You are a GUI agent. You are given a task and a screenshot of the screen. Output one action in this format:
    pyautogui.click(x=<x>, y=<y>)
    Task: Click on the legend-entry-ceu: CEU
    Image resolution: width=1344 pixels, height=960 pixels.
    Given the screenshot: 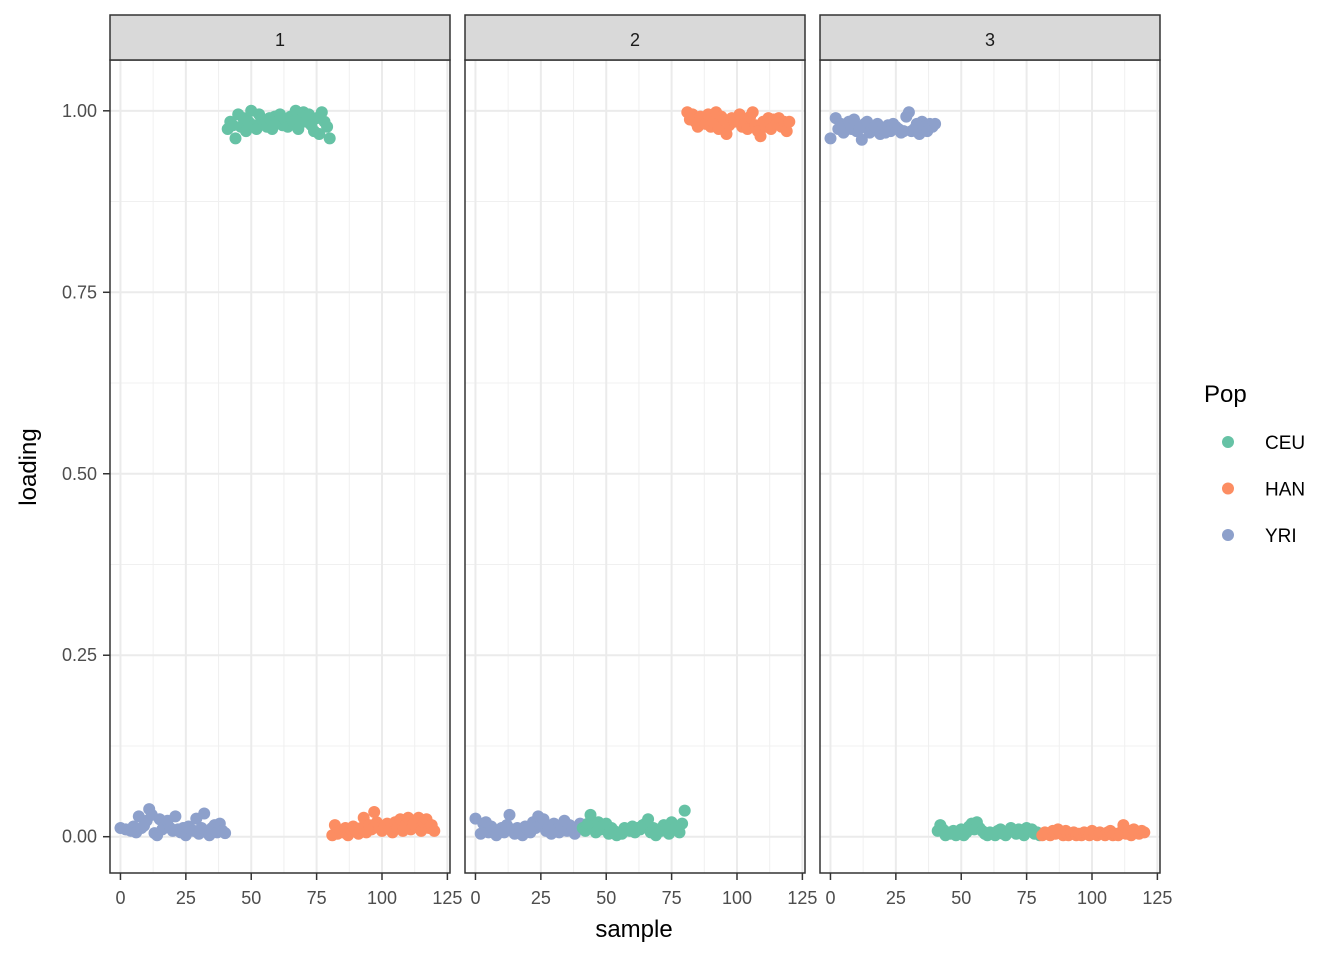 What is the action you would take?
    pyautogui.click(x=1263, y=443)
    